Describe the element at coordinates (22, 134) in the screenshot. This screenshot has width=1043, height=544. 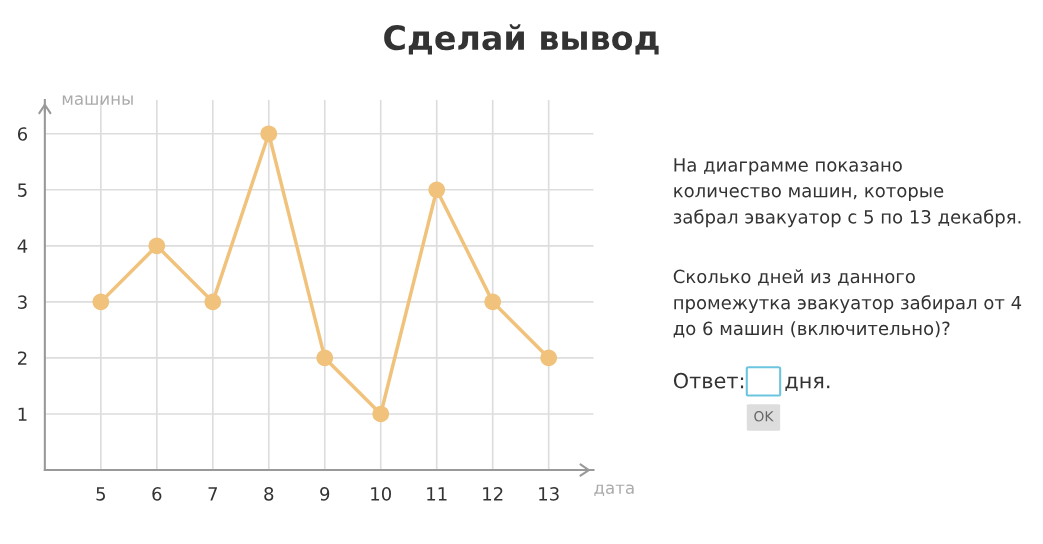
I see `y-tick-label: 6` at that location.